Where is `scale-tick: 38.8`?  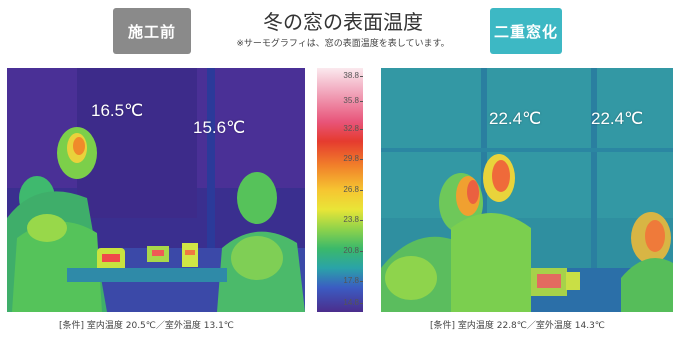 scale-tick: 38.8 is located at coordinates (353, 75).